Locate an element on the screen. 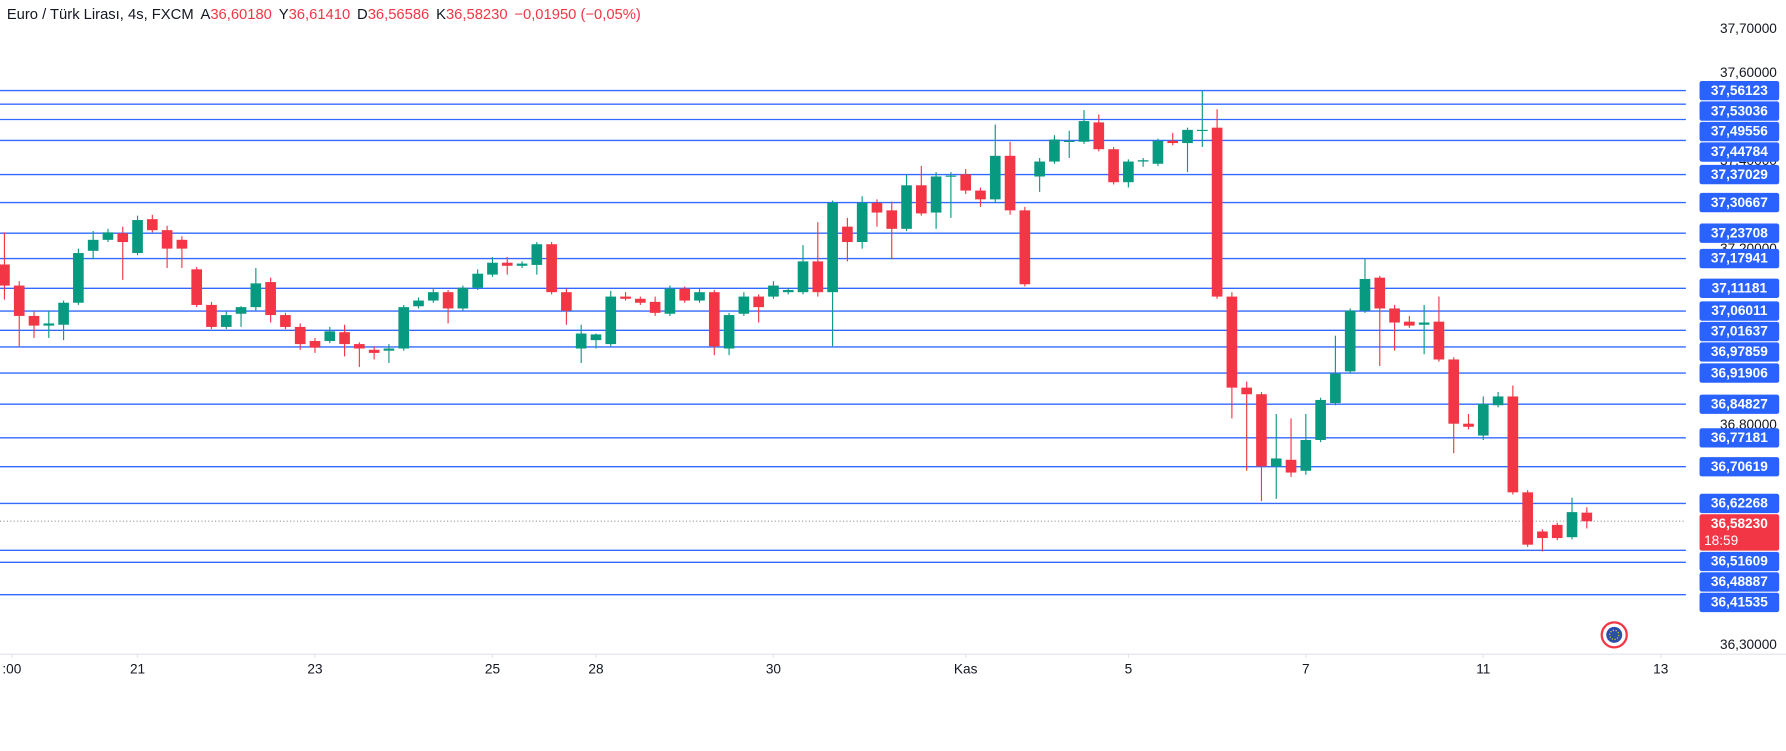 Image resolution: width=1786 pixels, height=751 pixels. level-label: 37,30667 is located at coordinates (1739, 202).